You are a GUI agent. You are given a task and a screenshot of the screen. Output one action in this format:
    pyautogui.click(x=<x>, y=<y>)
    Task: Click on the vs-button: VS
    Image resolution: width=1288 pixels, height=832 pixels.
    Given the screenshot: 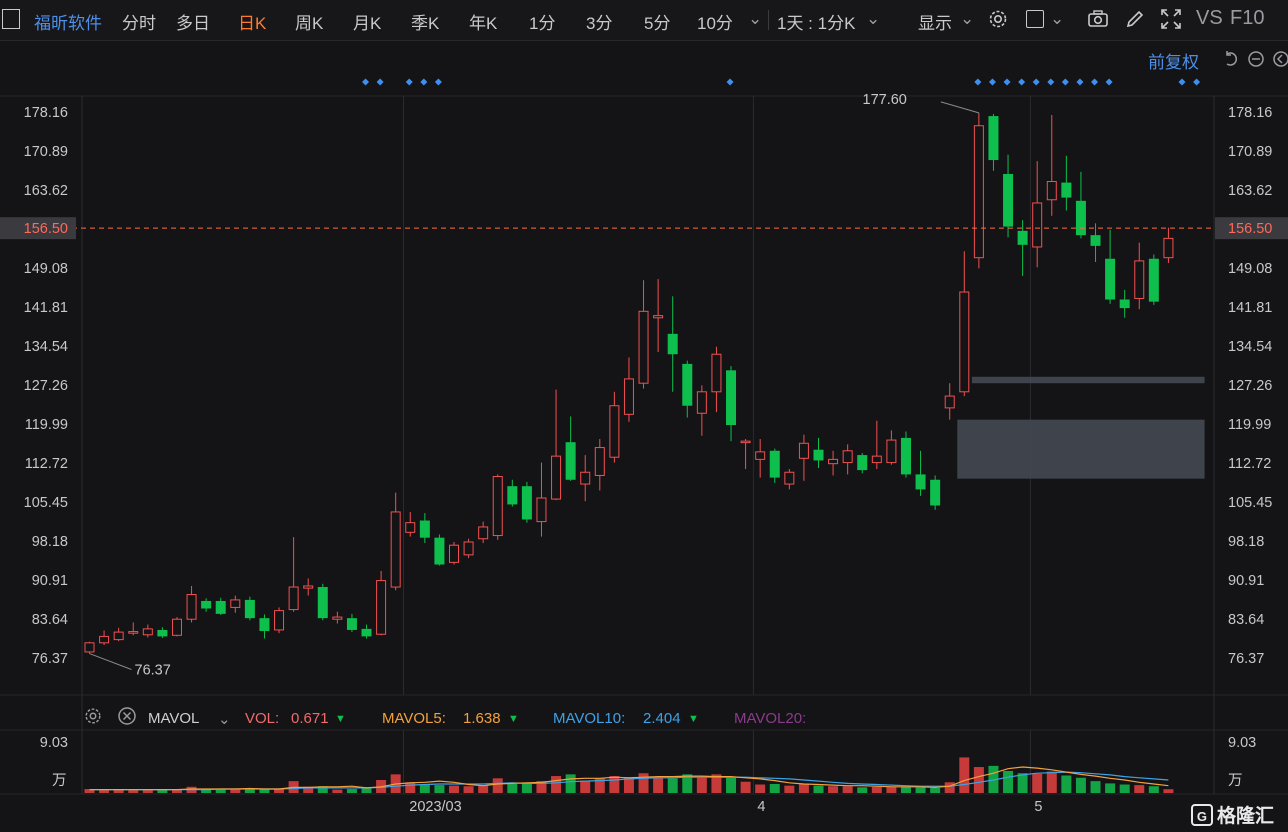 What is the action you would take?
    pyautogui.click(x=1209, y=18)
    